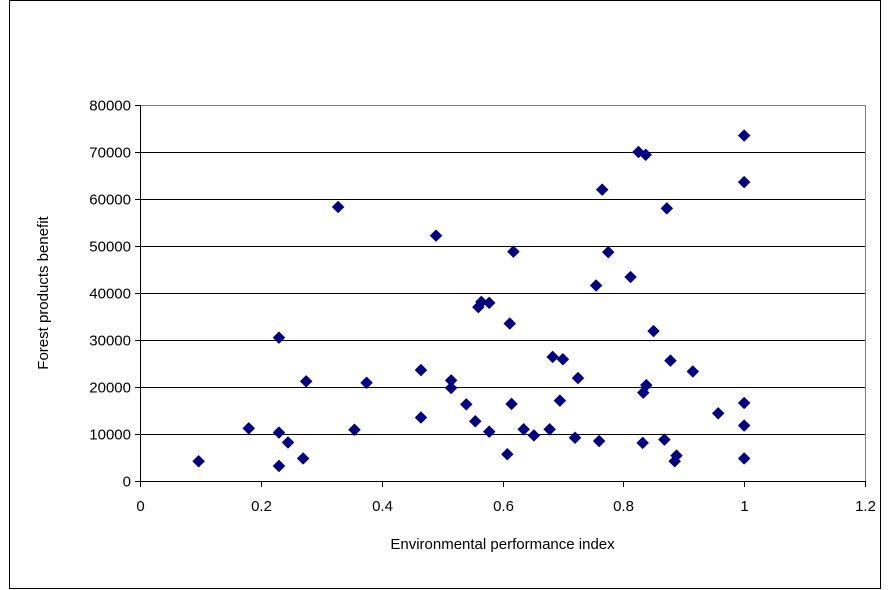 The image size is (890, 590). I want to click on x-tick-label: 1, so click(744, 506).